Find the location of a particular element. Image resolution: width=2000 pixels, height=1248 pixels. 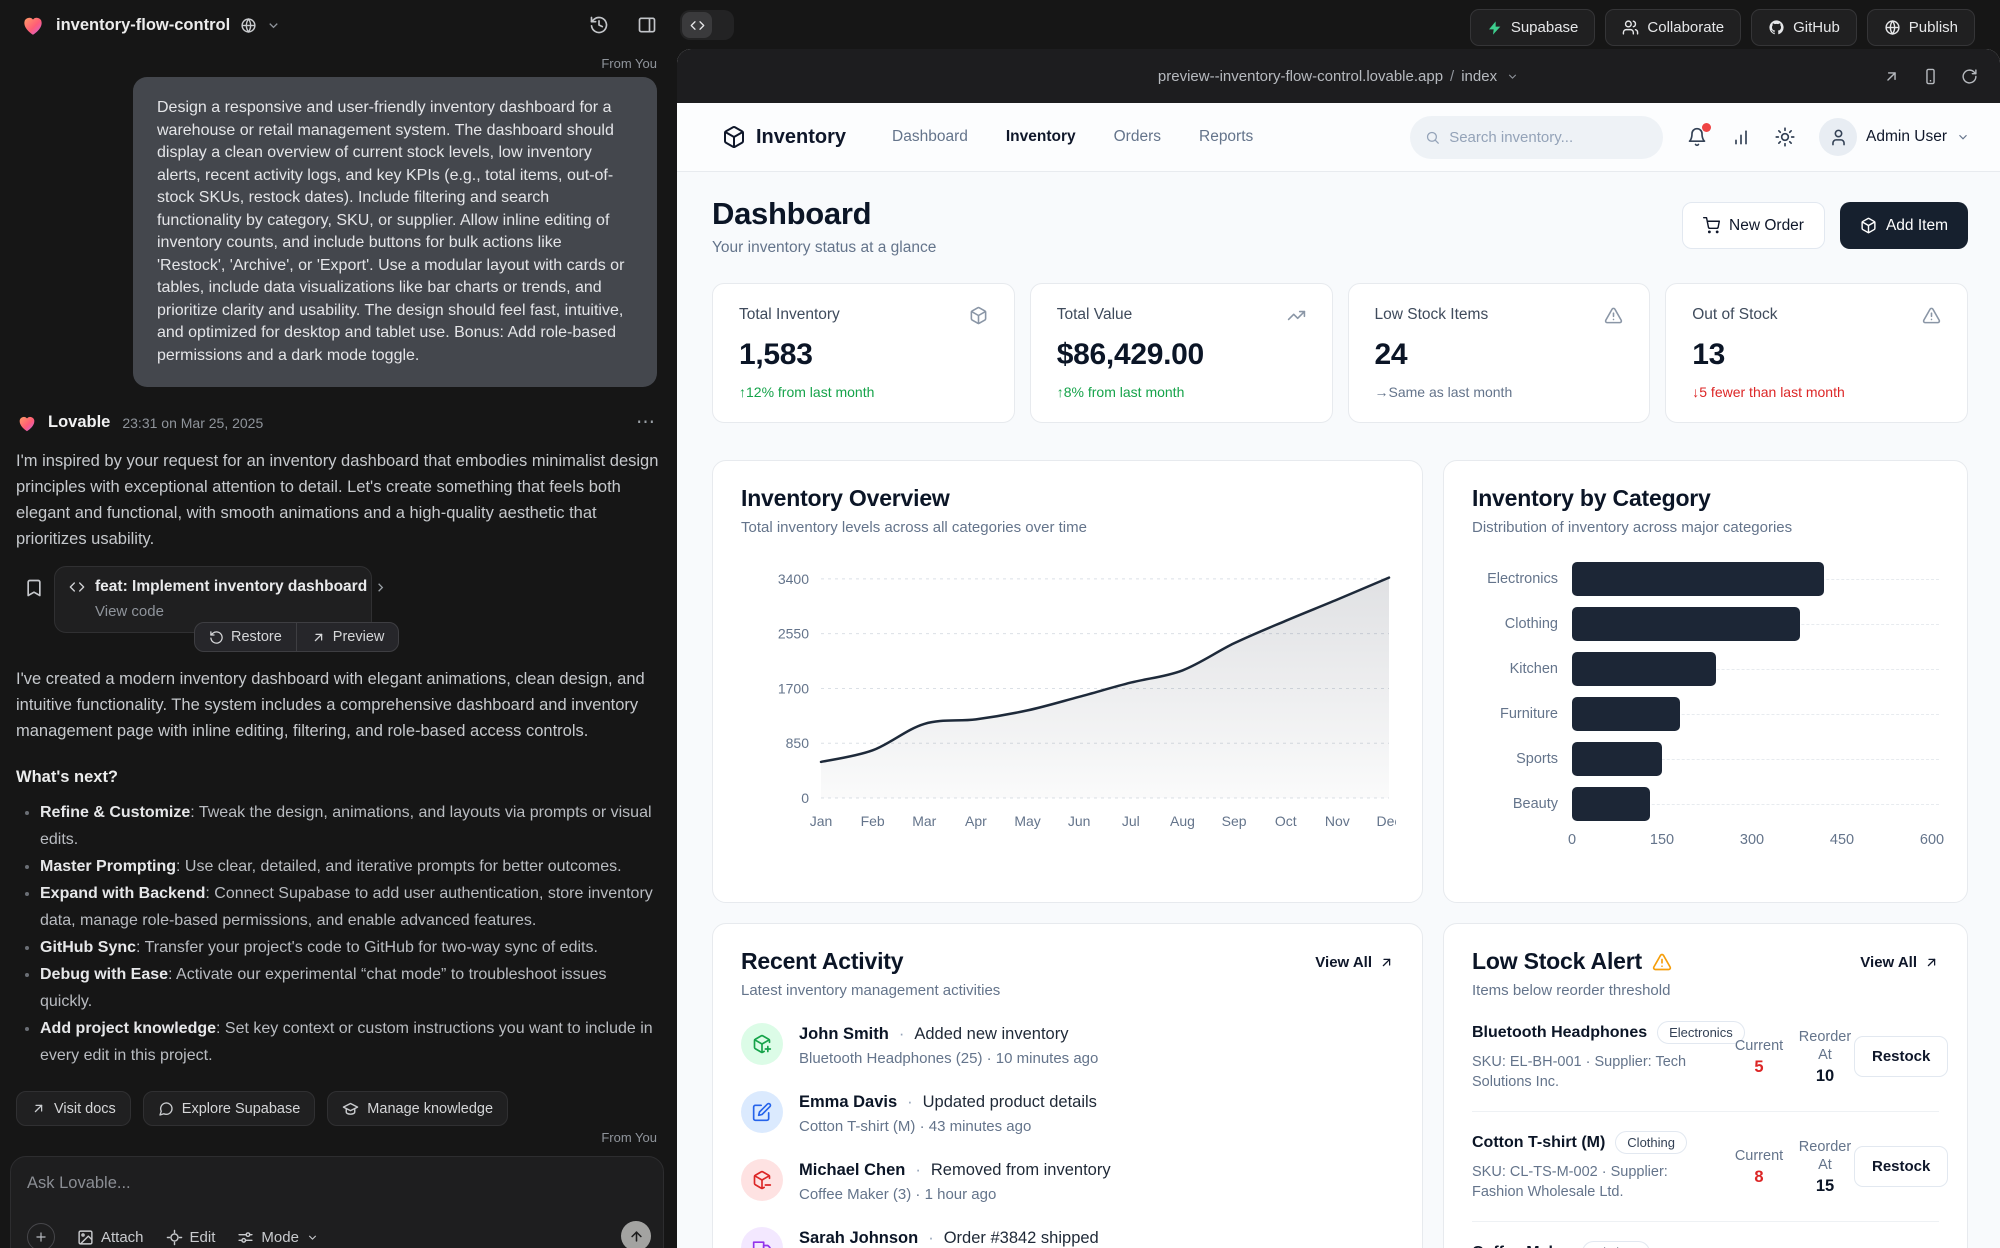

edit-icon is located at coordinates (762, 1112).